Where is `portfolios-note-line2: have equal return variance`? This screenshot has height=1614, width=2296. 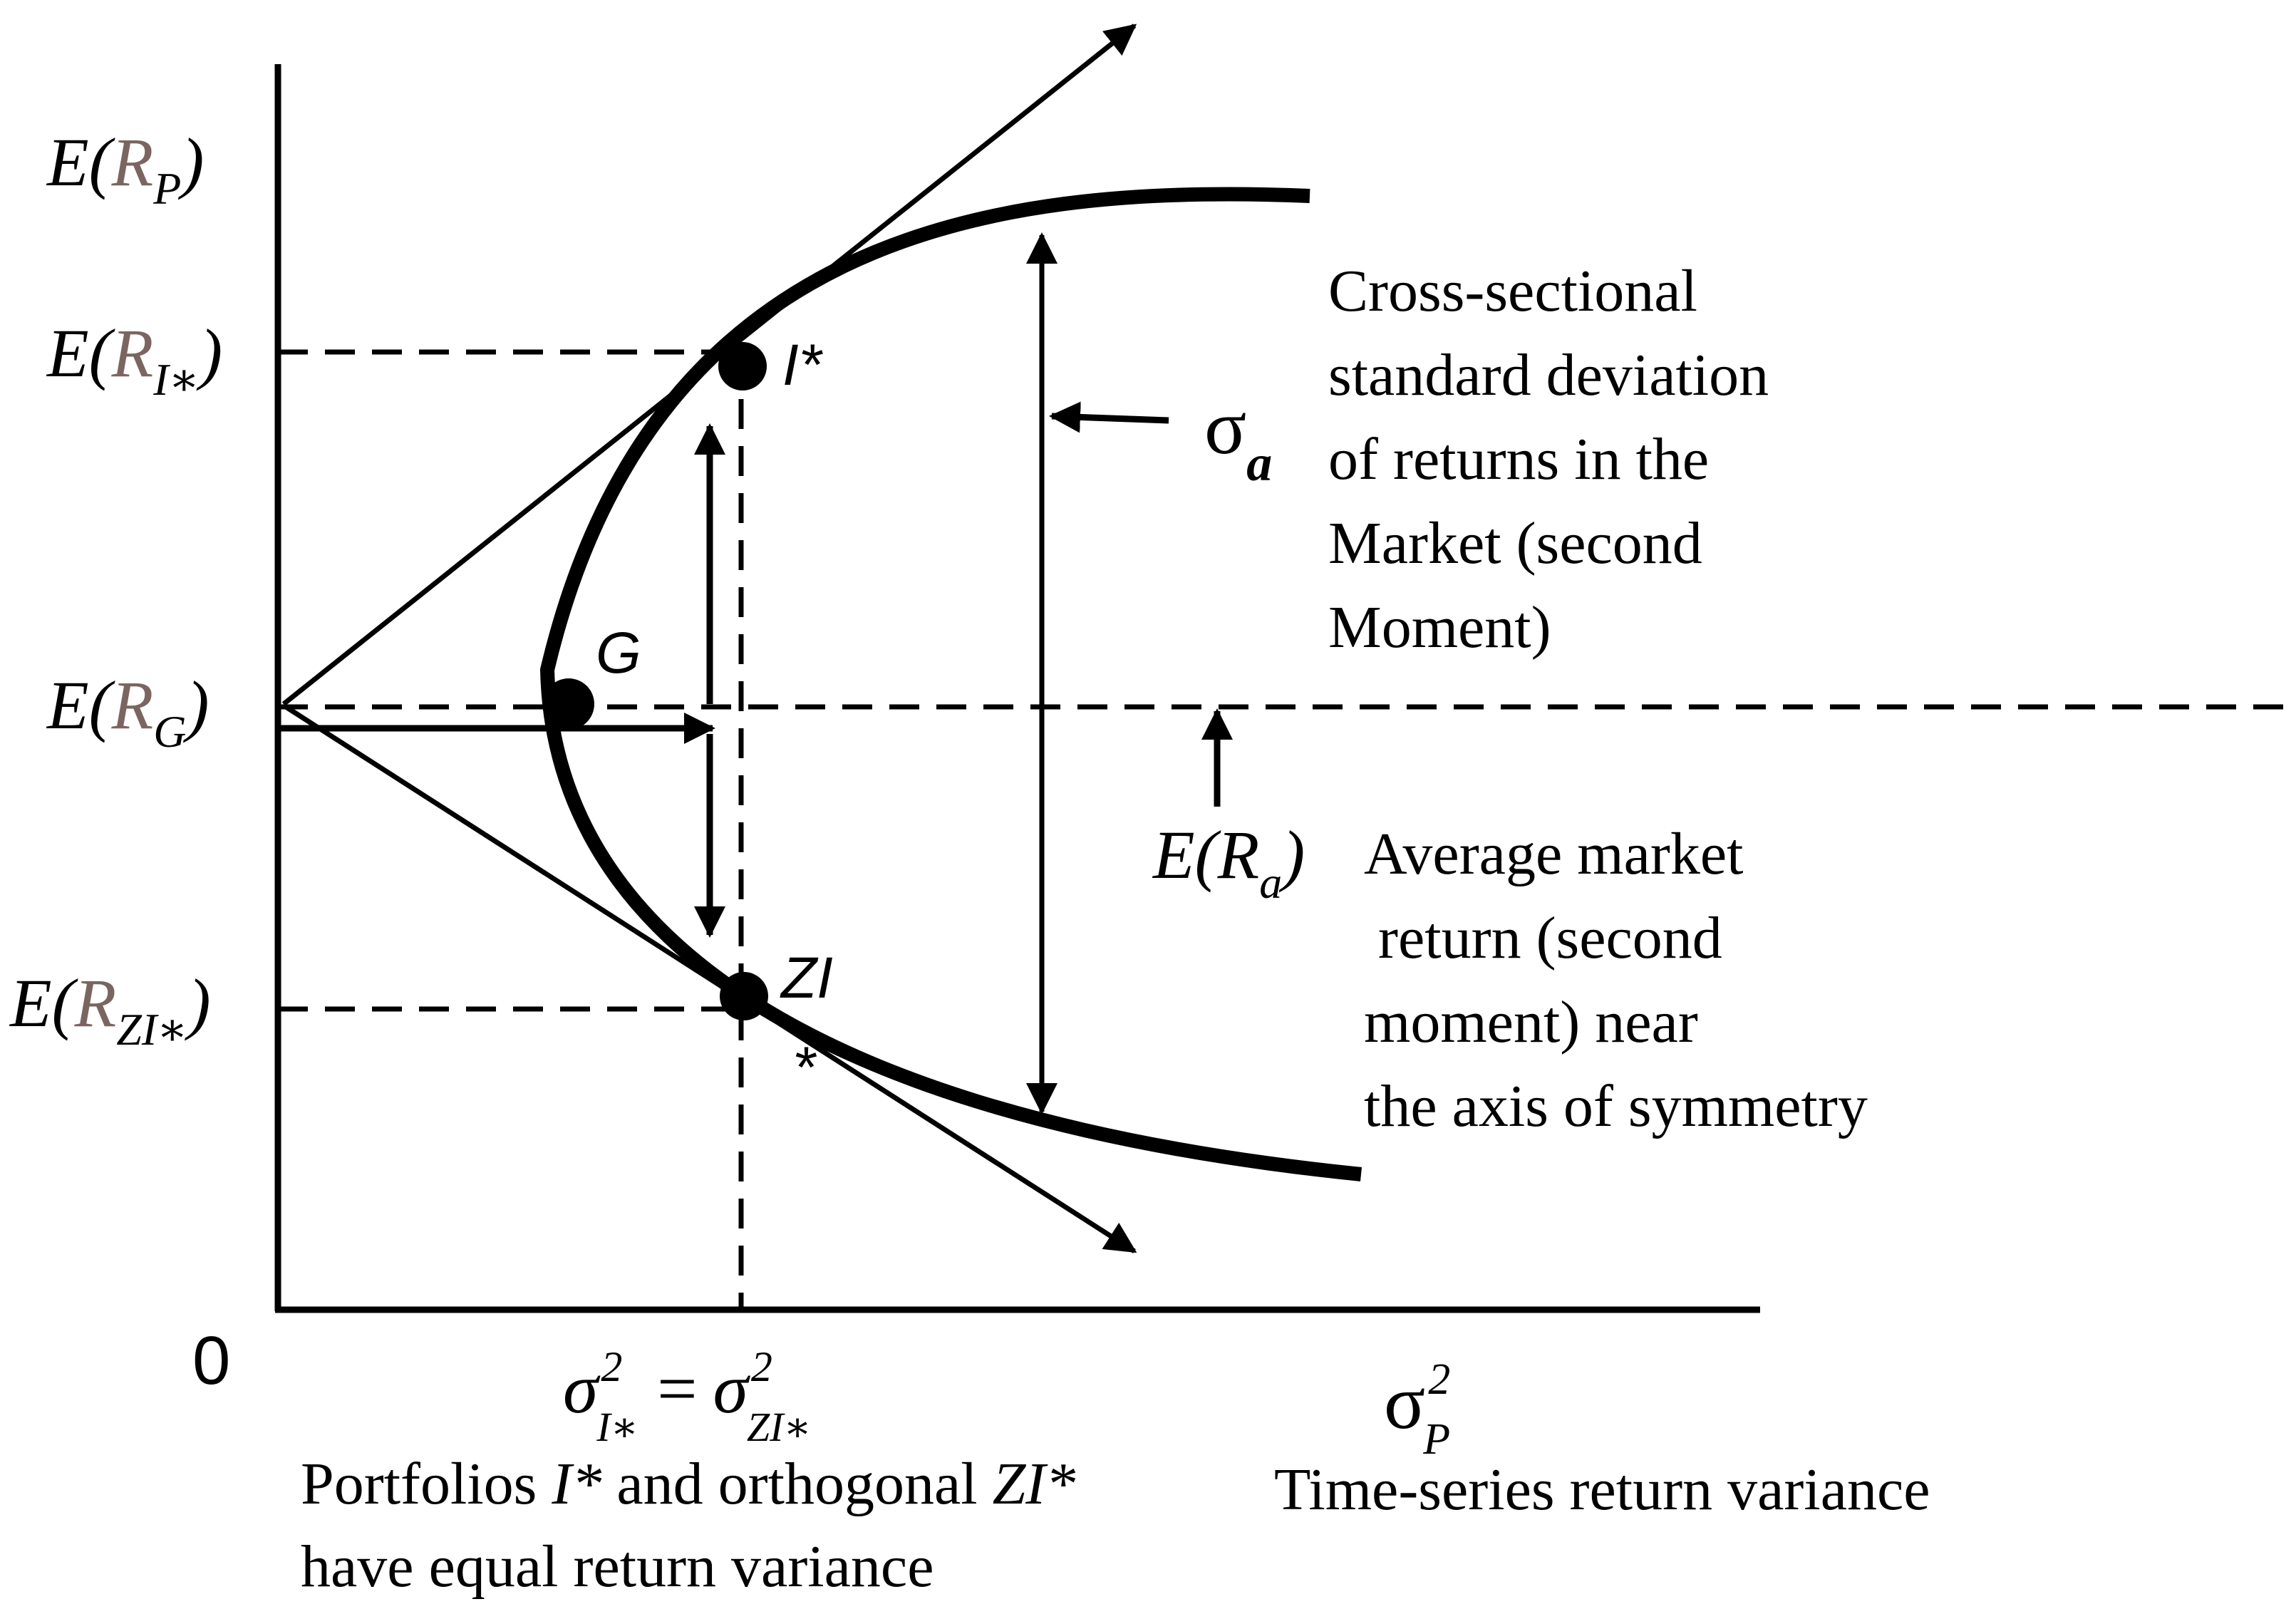
portfolios-note-line2: have equal return variance is located at coordinates (617, 1566).